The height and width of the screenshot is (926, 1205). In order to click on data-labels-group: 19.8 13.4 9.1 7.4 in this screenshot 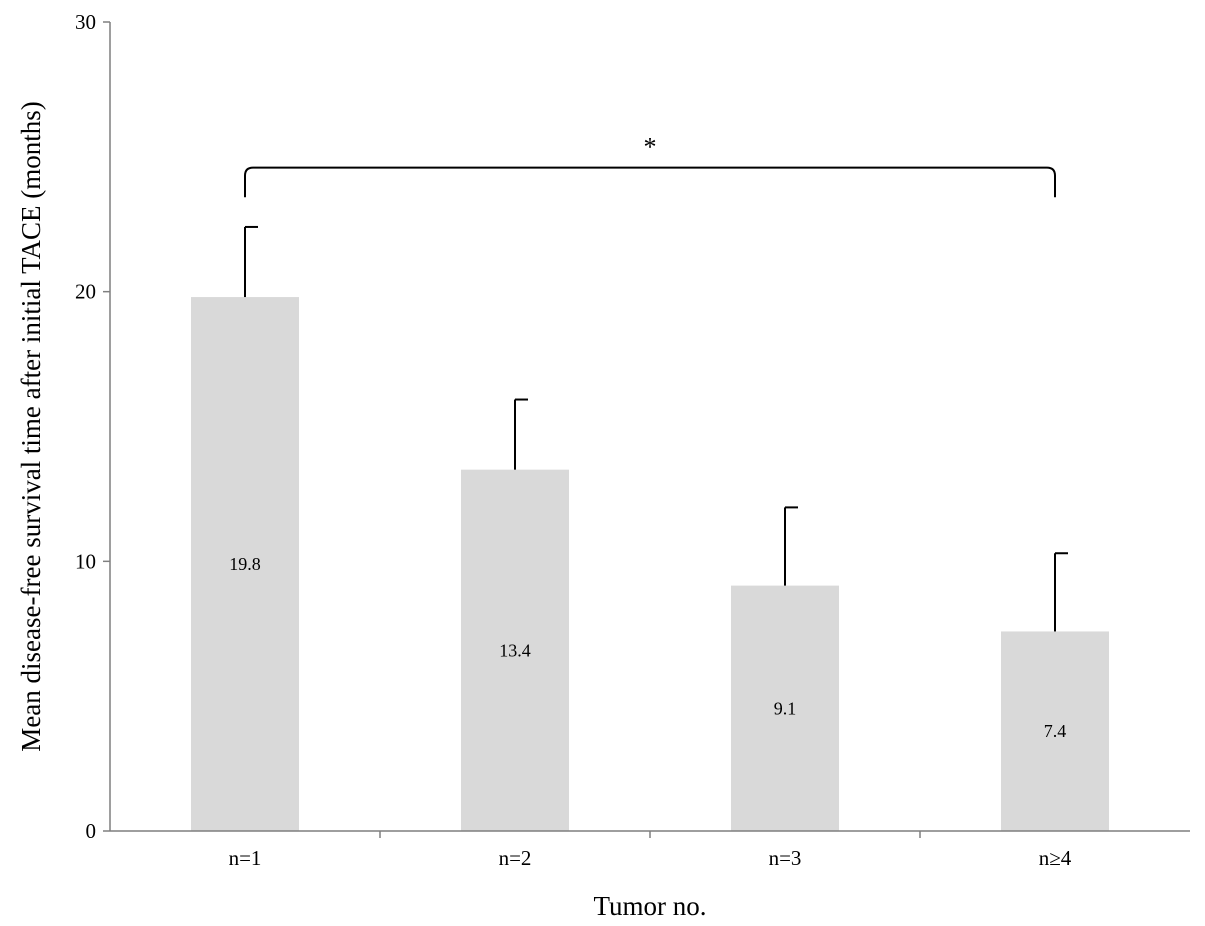, I will do `click(647, 647)`.